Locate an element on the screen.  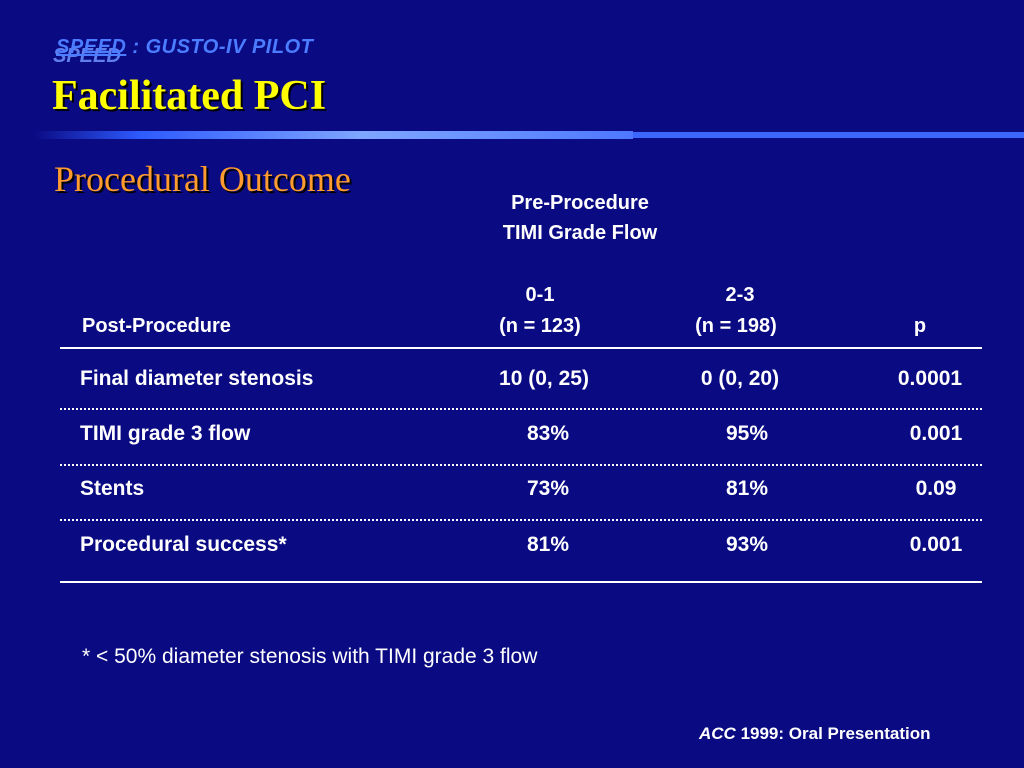
col2-grade-header: 2-3 is located at coordinates (740, 295).